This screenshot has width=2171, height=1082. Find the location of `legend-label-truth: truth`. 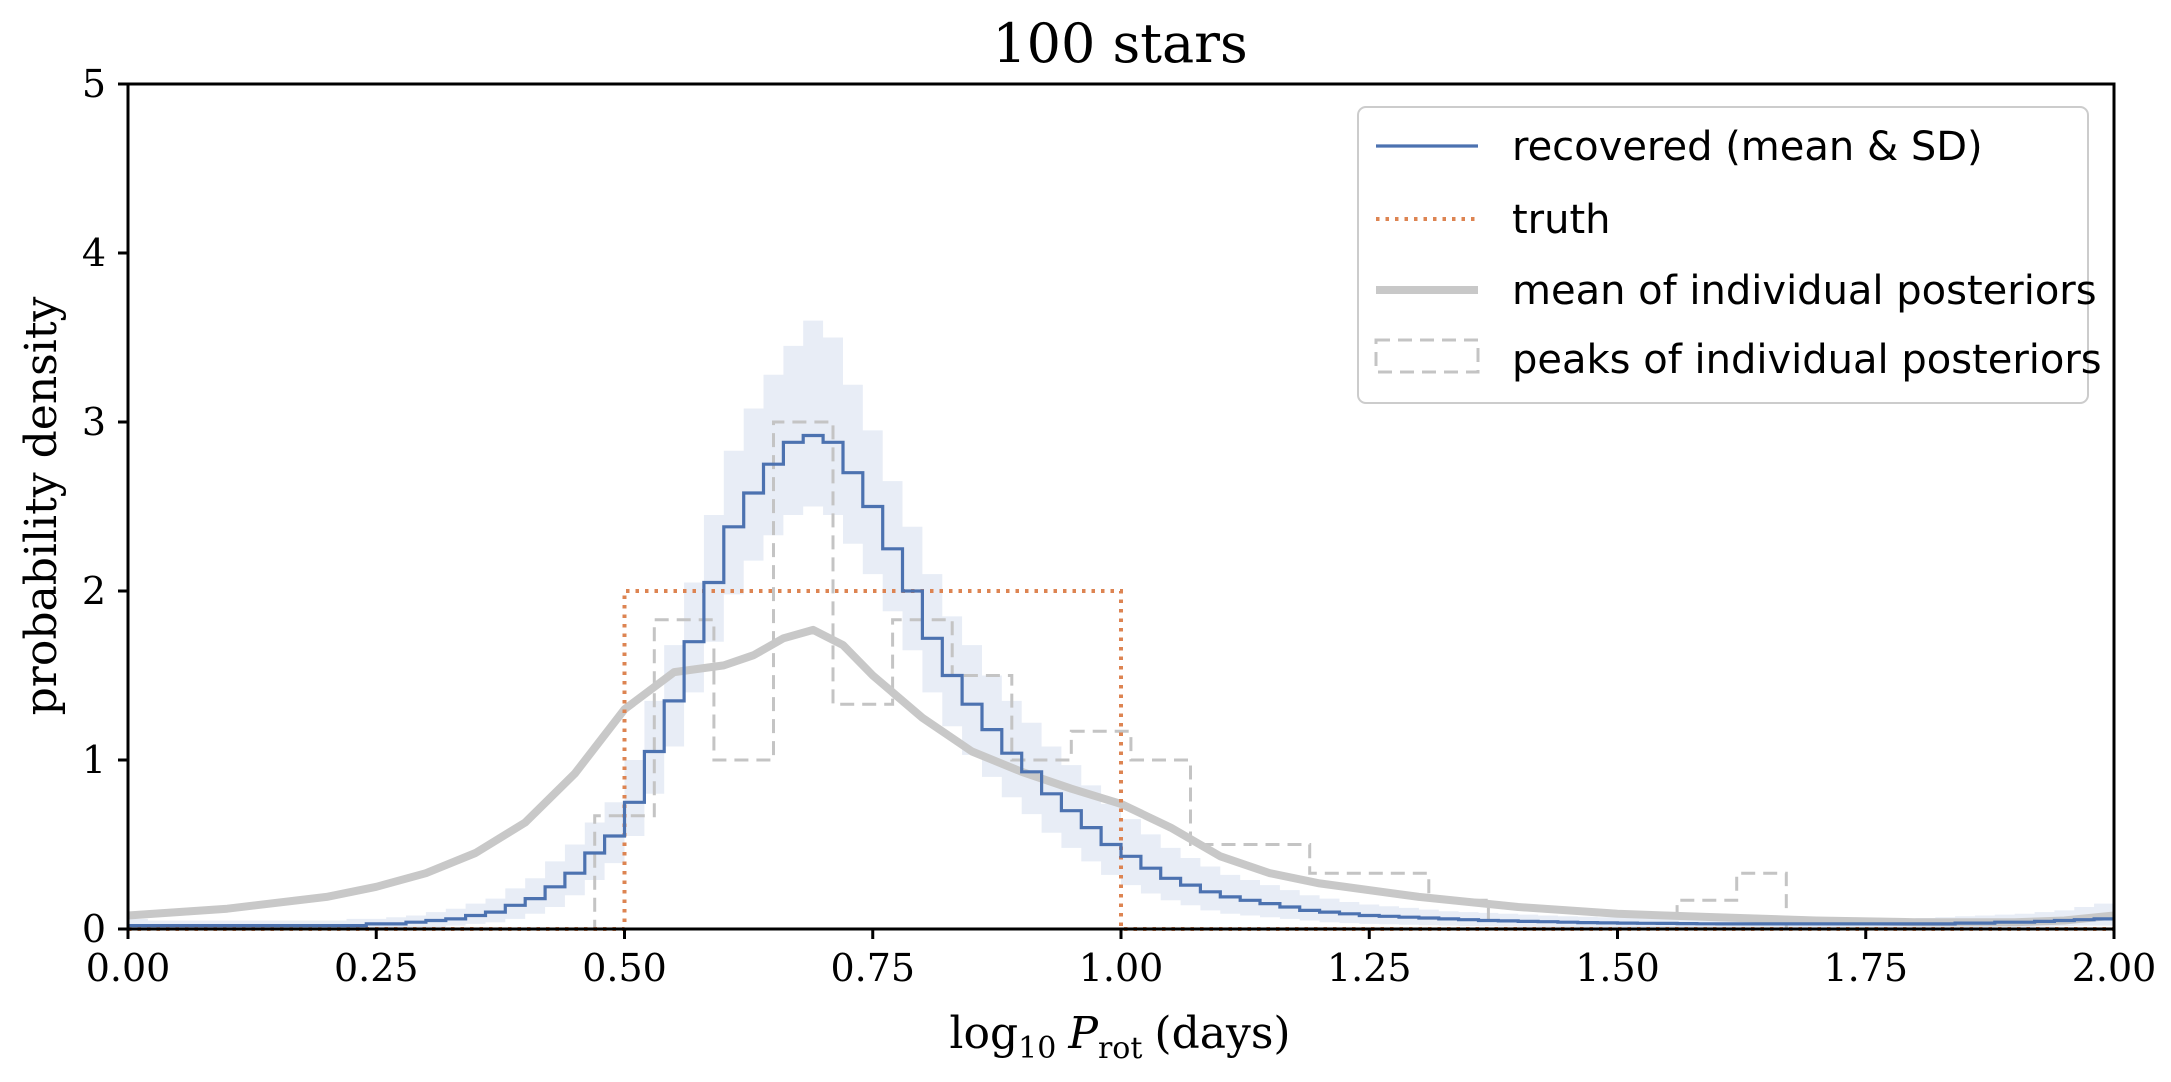

legend-label-truth: truth is located at coordinates (1561, 220).